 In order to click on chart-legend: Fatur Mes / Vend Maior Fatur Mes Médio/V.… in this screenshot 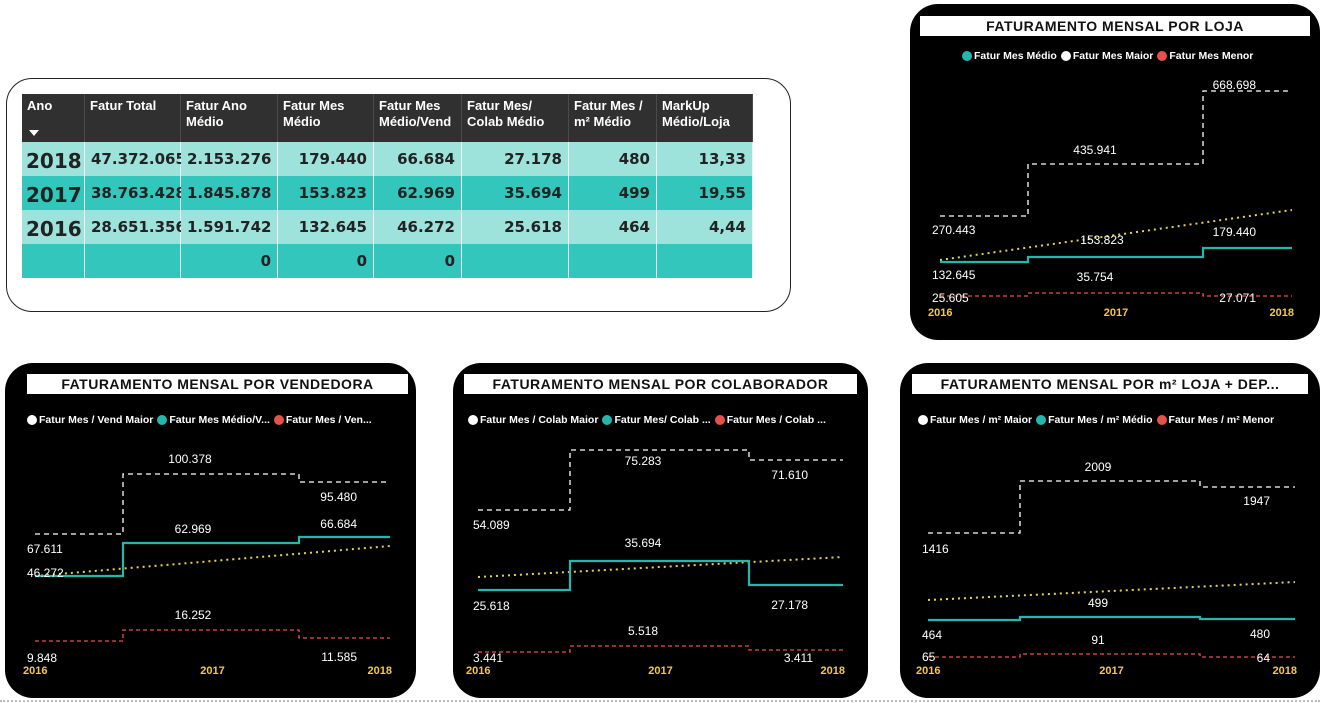, I will do `click(201, 420)`.